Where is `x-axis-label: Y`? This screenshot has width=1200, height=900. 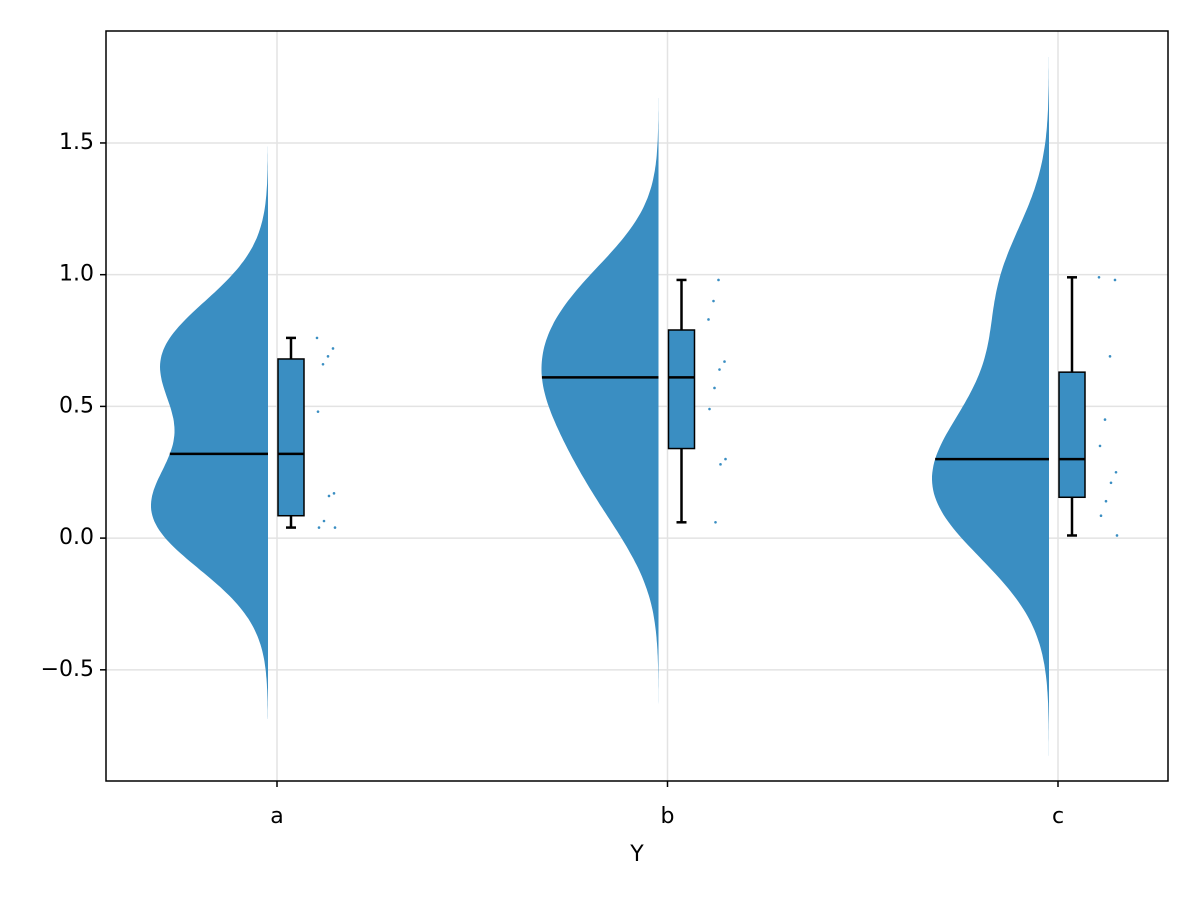 x-axis-label: Y is located at coordinates (636, 854).